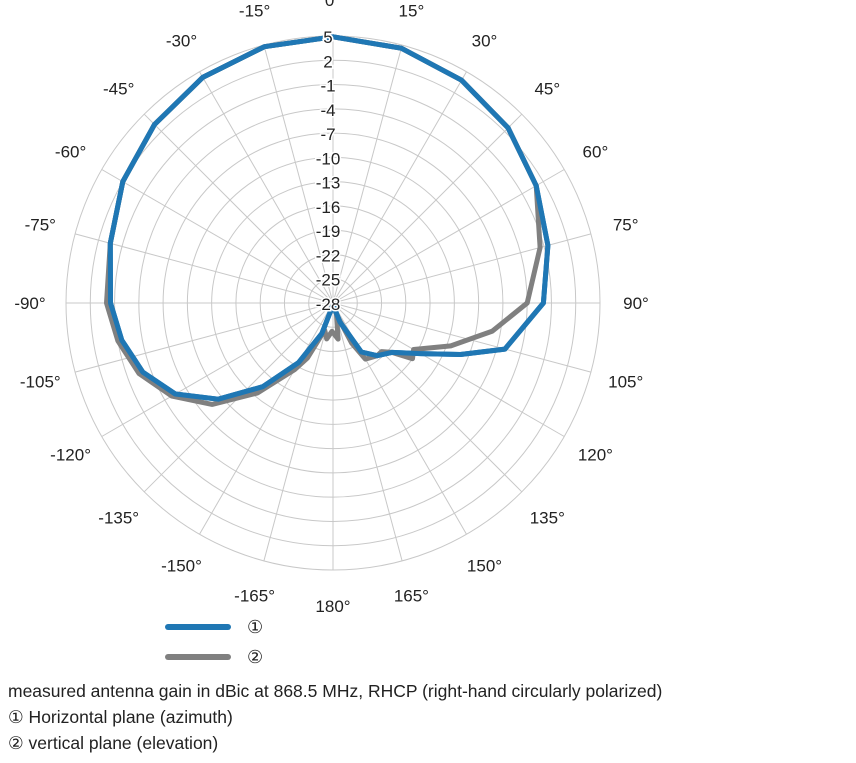 The height and width of the screenshot is (763, 856). Describe the element at coordinates (411, 596) in the screenshot. I see `angle-tick-label: 165°` at that location.